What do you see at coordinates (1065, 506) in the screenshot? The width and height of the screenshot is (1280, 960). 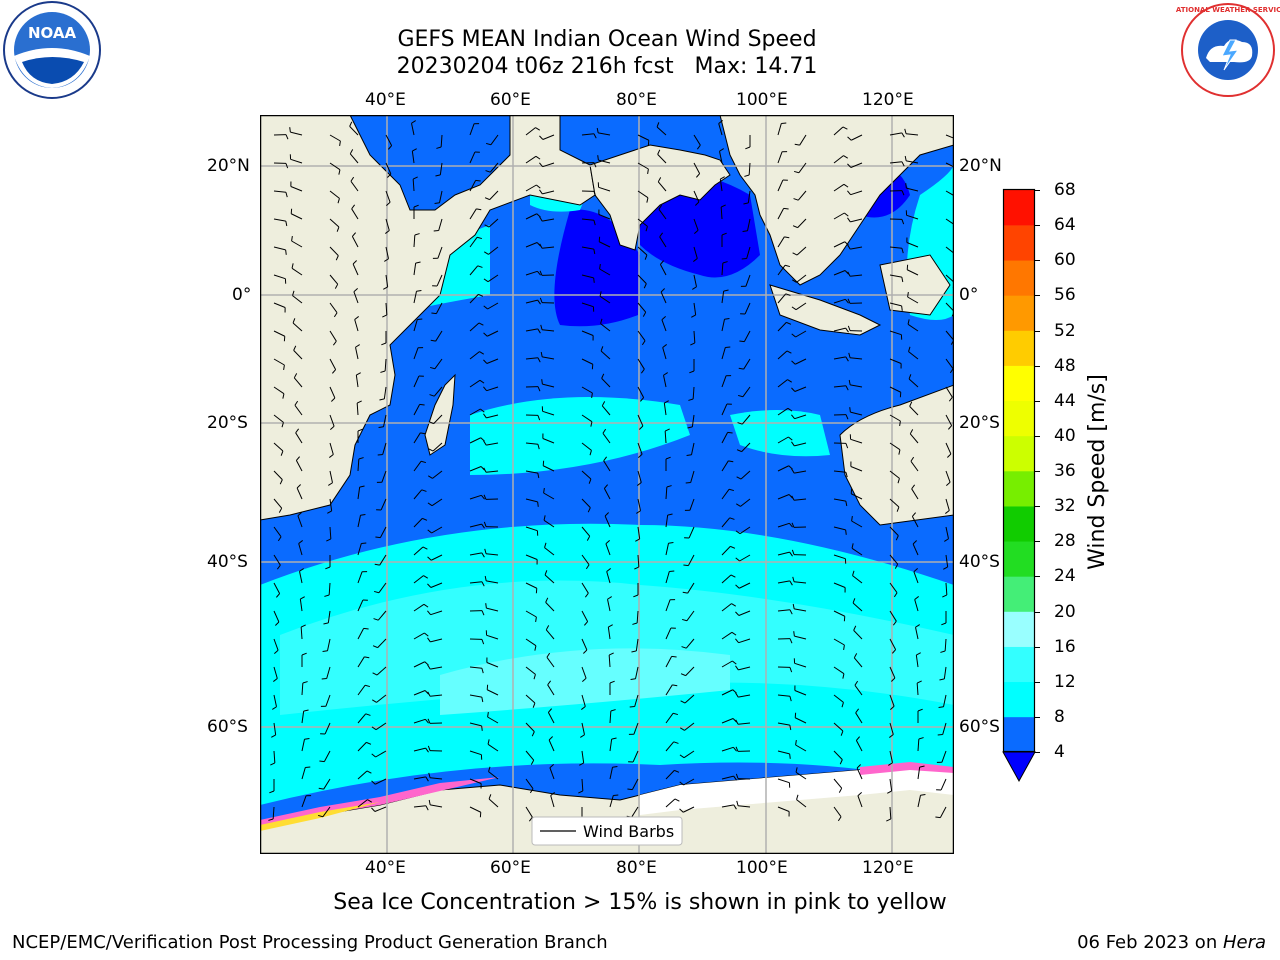 I see `colorbar-tick-label: 32` at bounding box center [1065, 506].